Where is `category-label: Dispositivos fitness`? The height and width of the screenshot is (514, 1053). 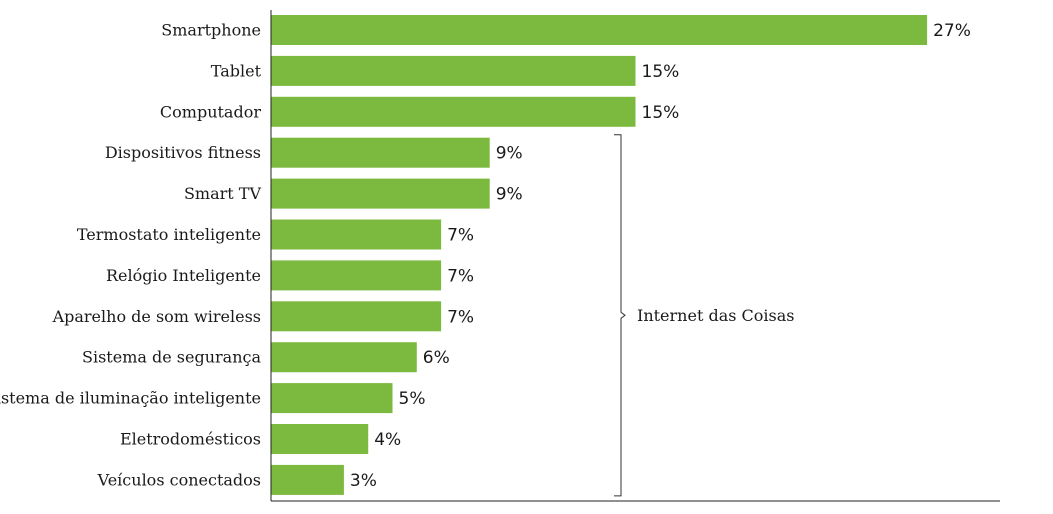
category-label: Dispositivos fitness is located at coordinates (183, 152).